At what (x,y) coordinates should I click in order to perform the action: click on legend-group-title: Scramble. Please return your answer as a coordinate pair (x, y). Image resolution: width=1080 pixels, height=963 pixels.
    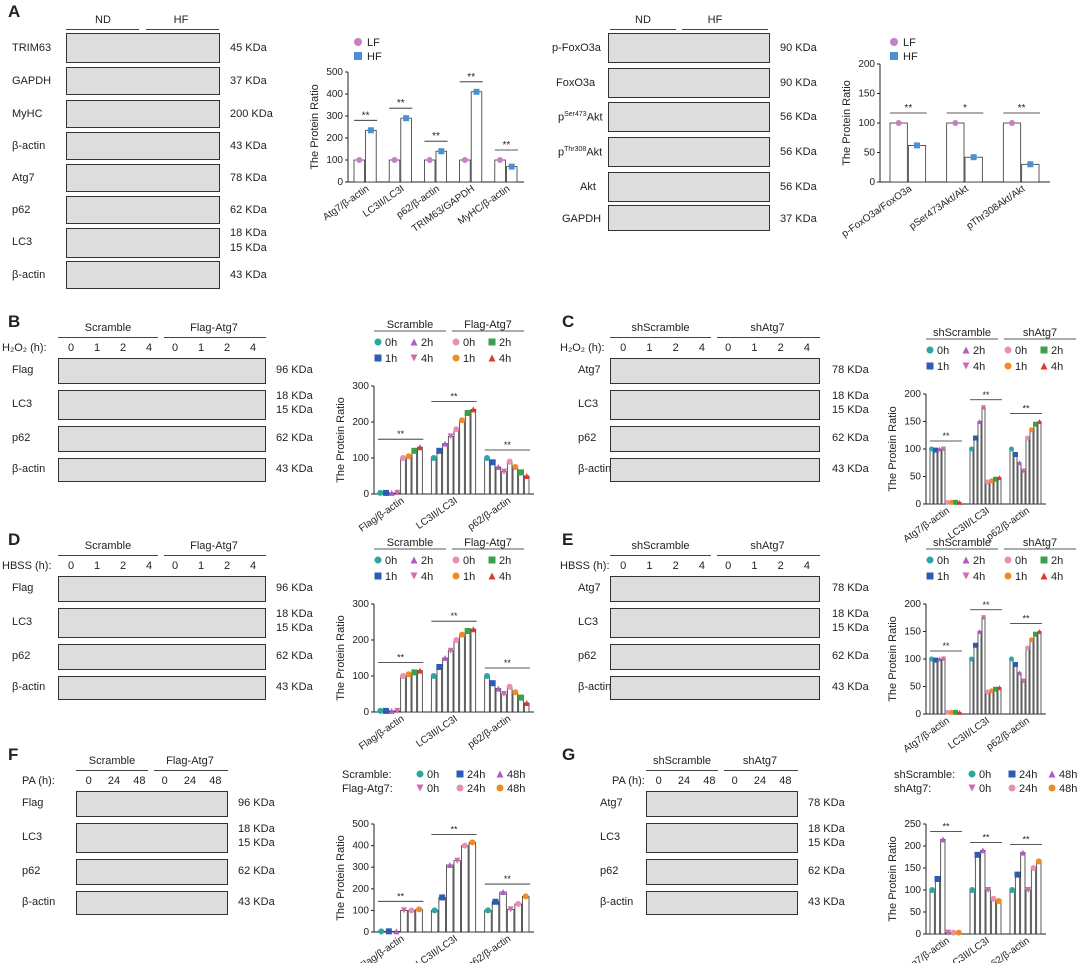
    Looking at the image, I should click on (410, 543).